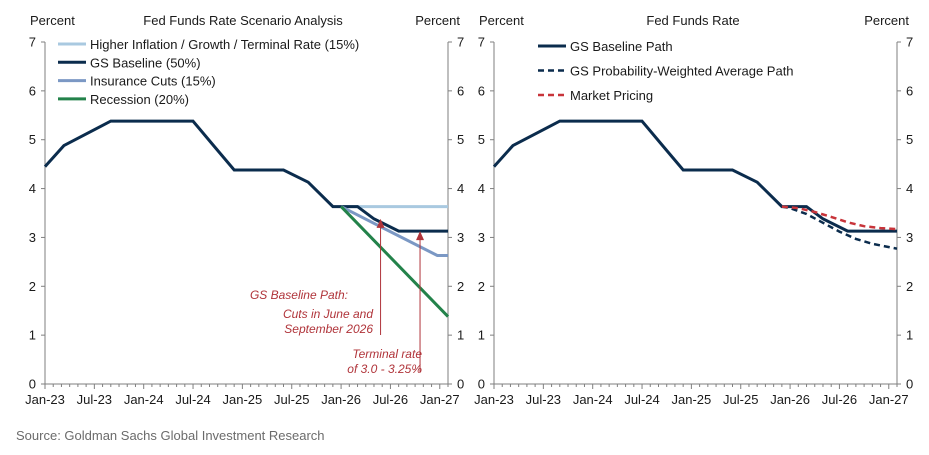  Describe the element at coordinates (299, 295) in the screenshot. I see `annotation-text: GS Baseline Path:` at that location.